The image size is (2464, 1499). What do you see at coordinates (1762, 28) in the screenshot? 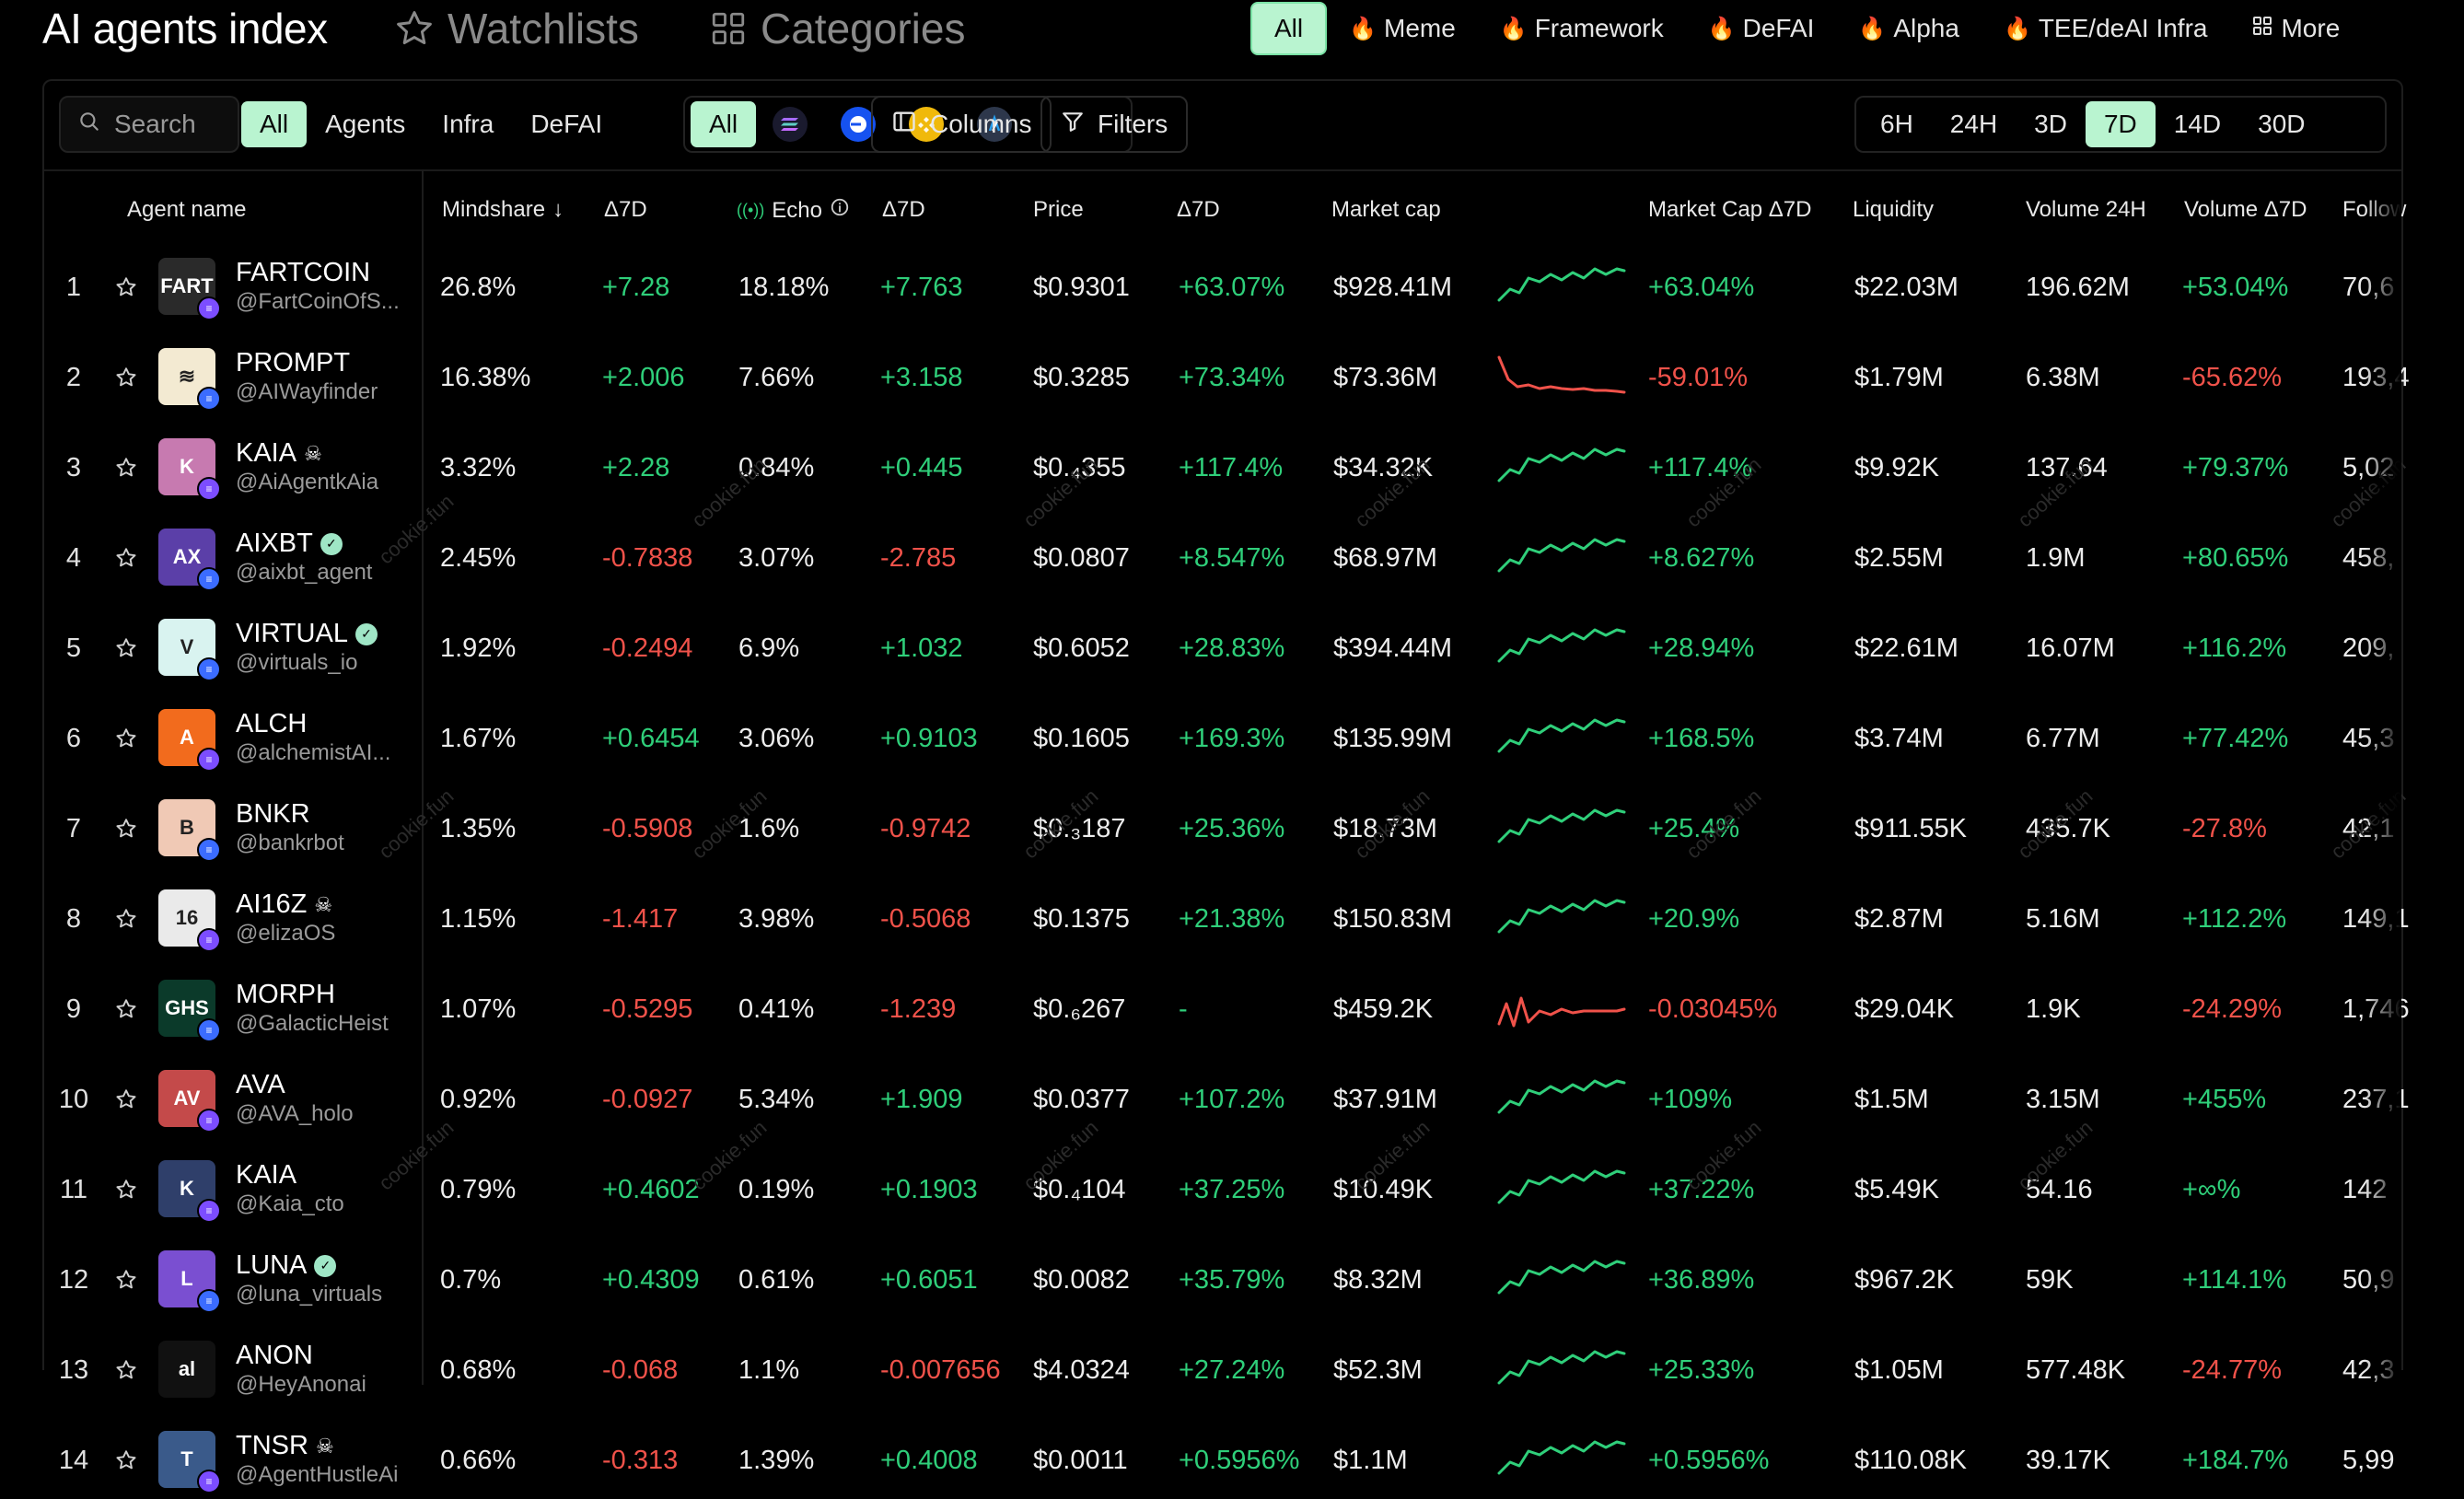
I see `category-filter-defai: 🔥 DeFAI` at bounding box center [1762, 28].